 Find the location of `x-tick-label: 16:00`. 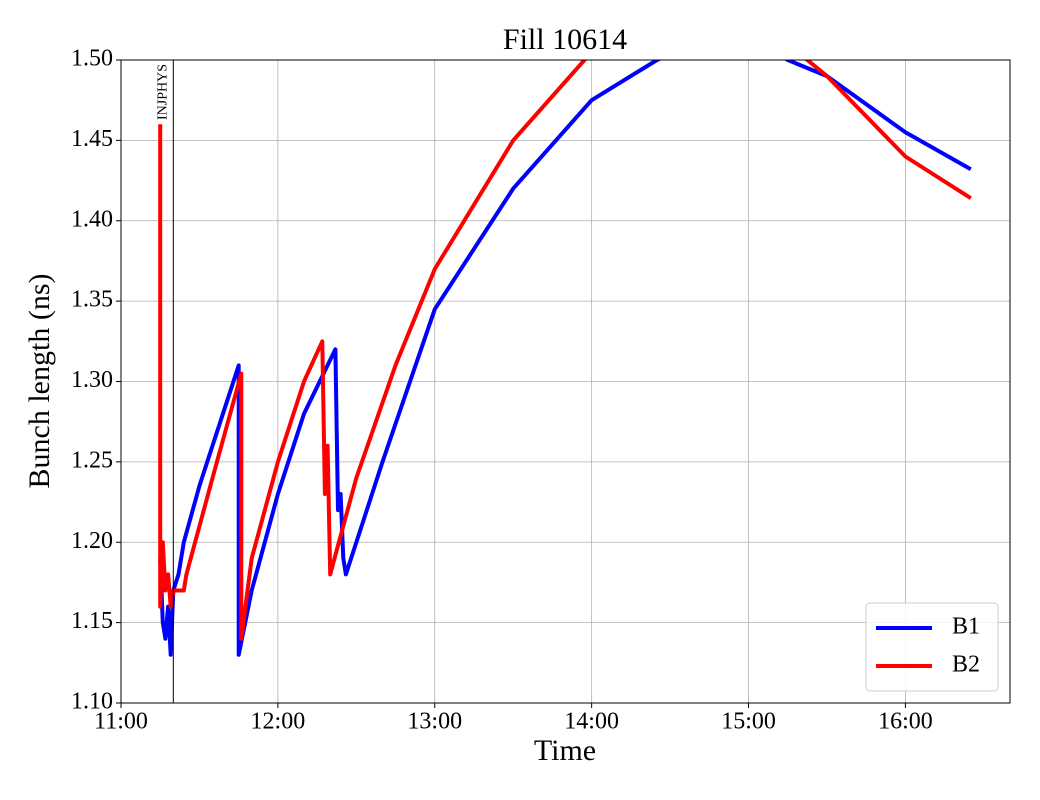

x-tick-label: 16:00 is located at coordinates (905, 722).